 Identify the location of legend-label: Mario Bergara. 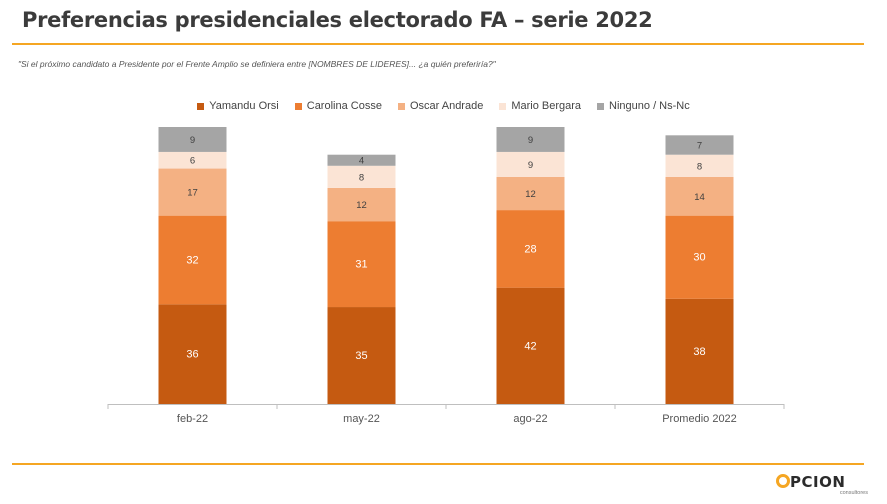
(546, 106).